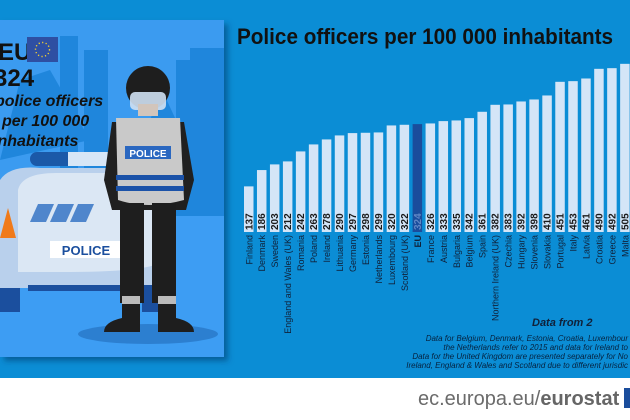 The height and width of the screenshot is (420, 630). Describe the element at coordinates (339, 183) in the screenshot. I see `bar-lithuania` at that location.